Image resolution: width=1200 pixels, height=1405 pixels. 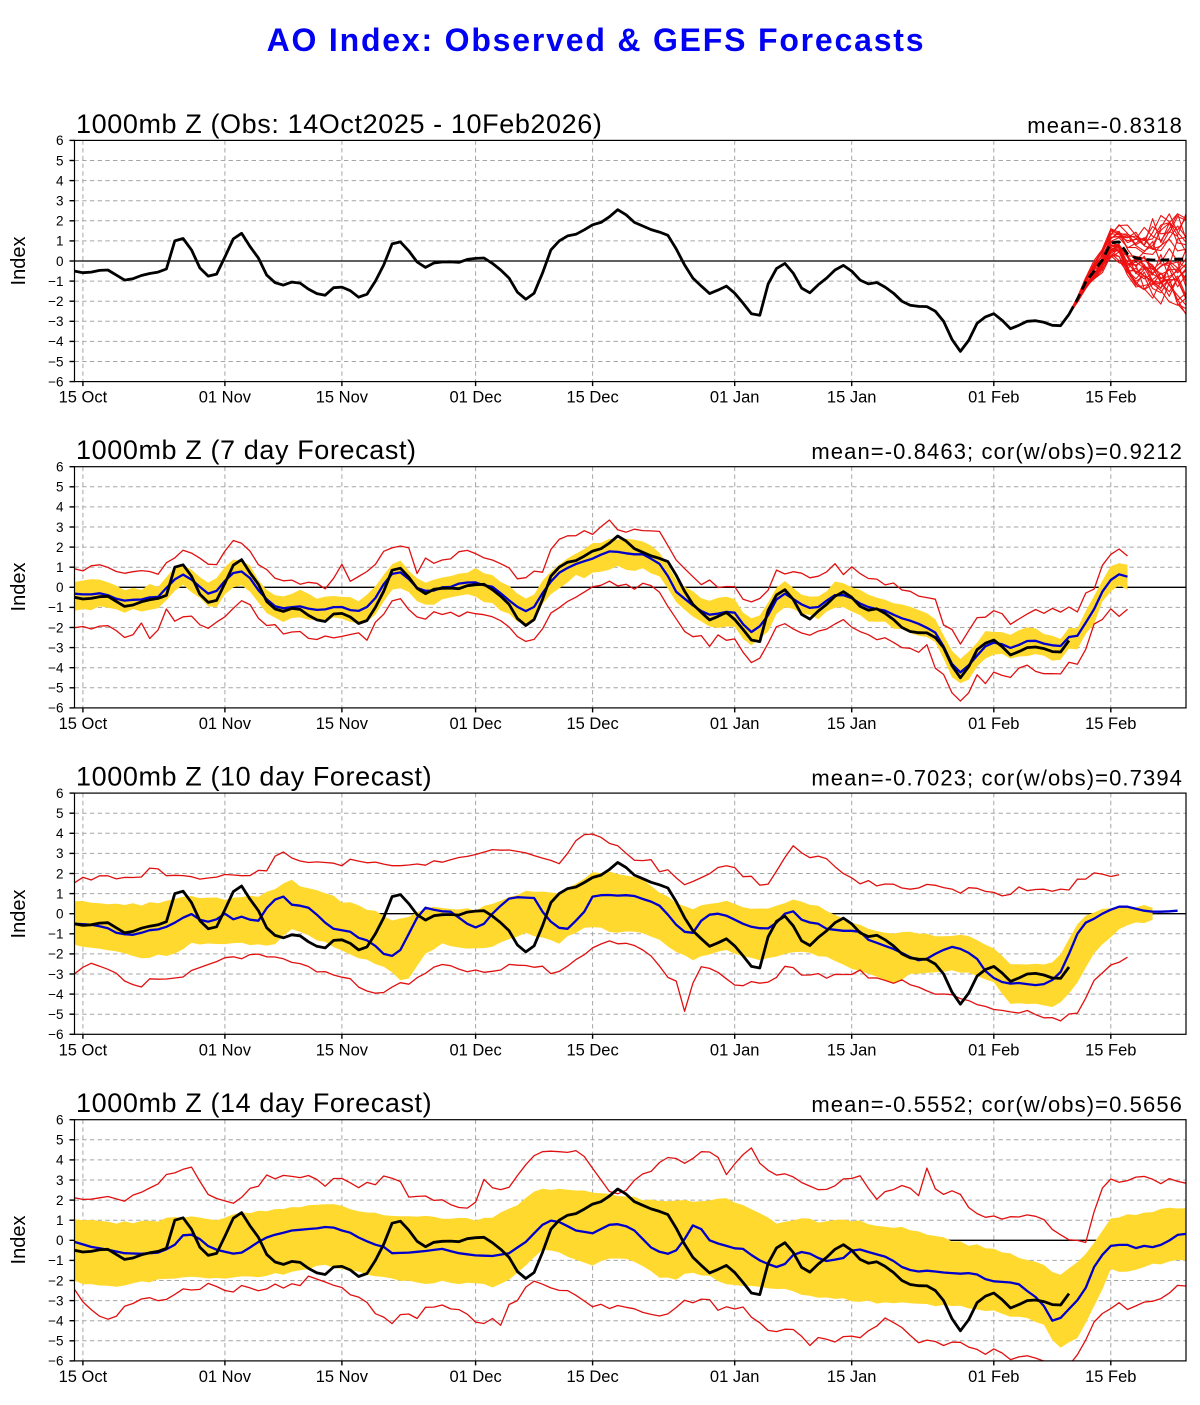 I want to click on svg-text:mean=-0.8463; cor(w/obs)=0.921: mean=-0.8463; cor(w/obs)=0.9212, so click(x=997, y=451).